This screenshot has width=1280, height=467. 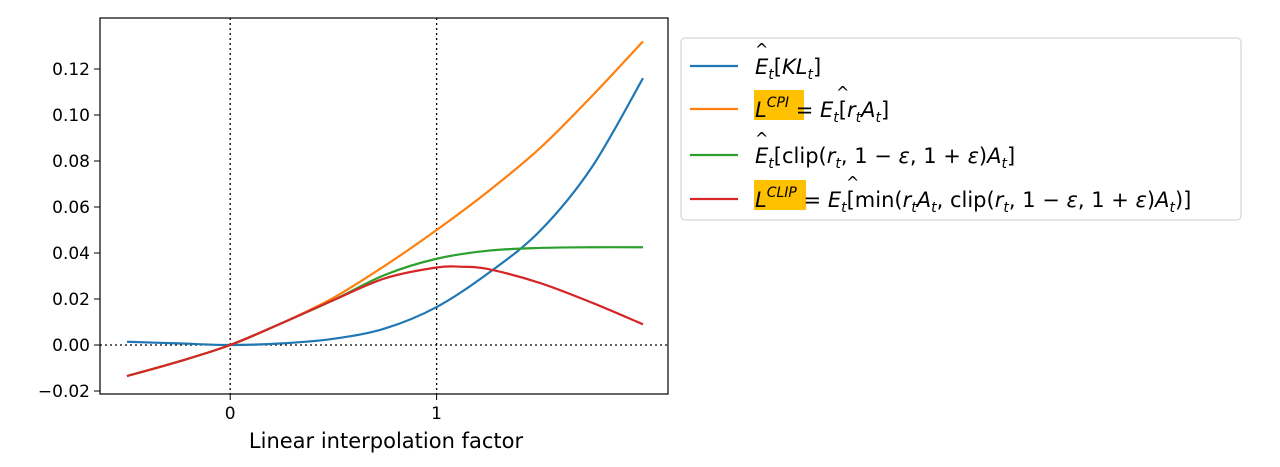 I want to click on legend-label-cpi: LCPI = Et[rtAt], so click(x=822, y=110).